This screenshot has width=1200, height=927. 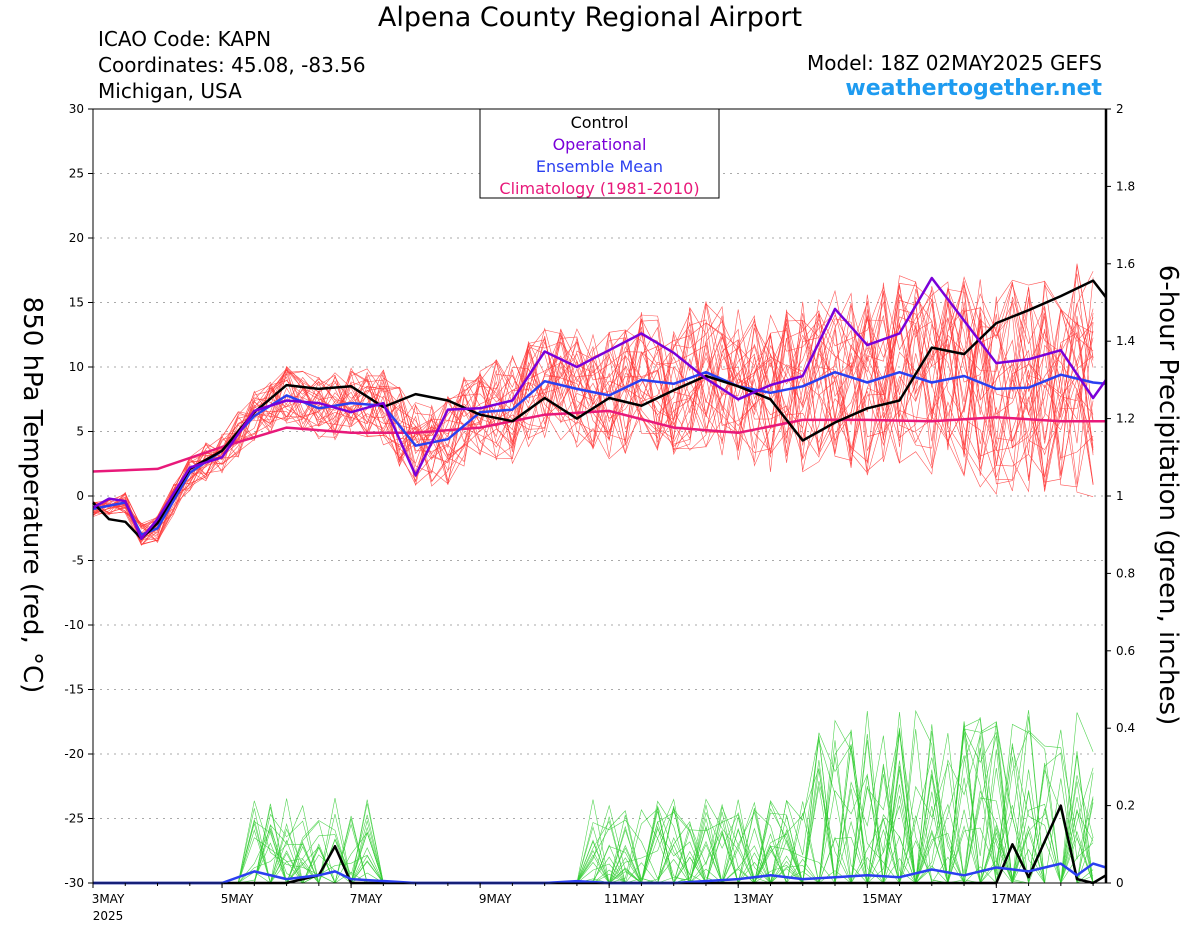 I want to click on y2-tick-label: 0, so click(x=1120, y=883).